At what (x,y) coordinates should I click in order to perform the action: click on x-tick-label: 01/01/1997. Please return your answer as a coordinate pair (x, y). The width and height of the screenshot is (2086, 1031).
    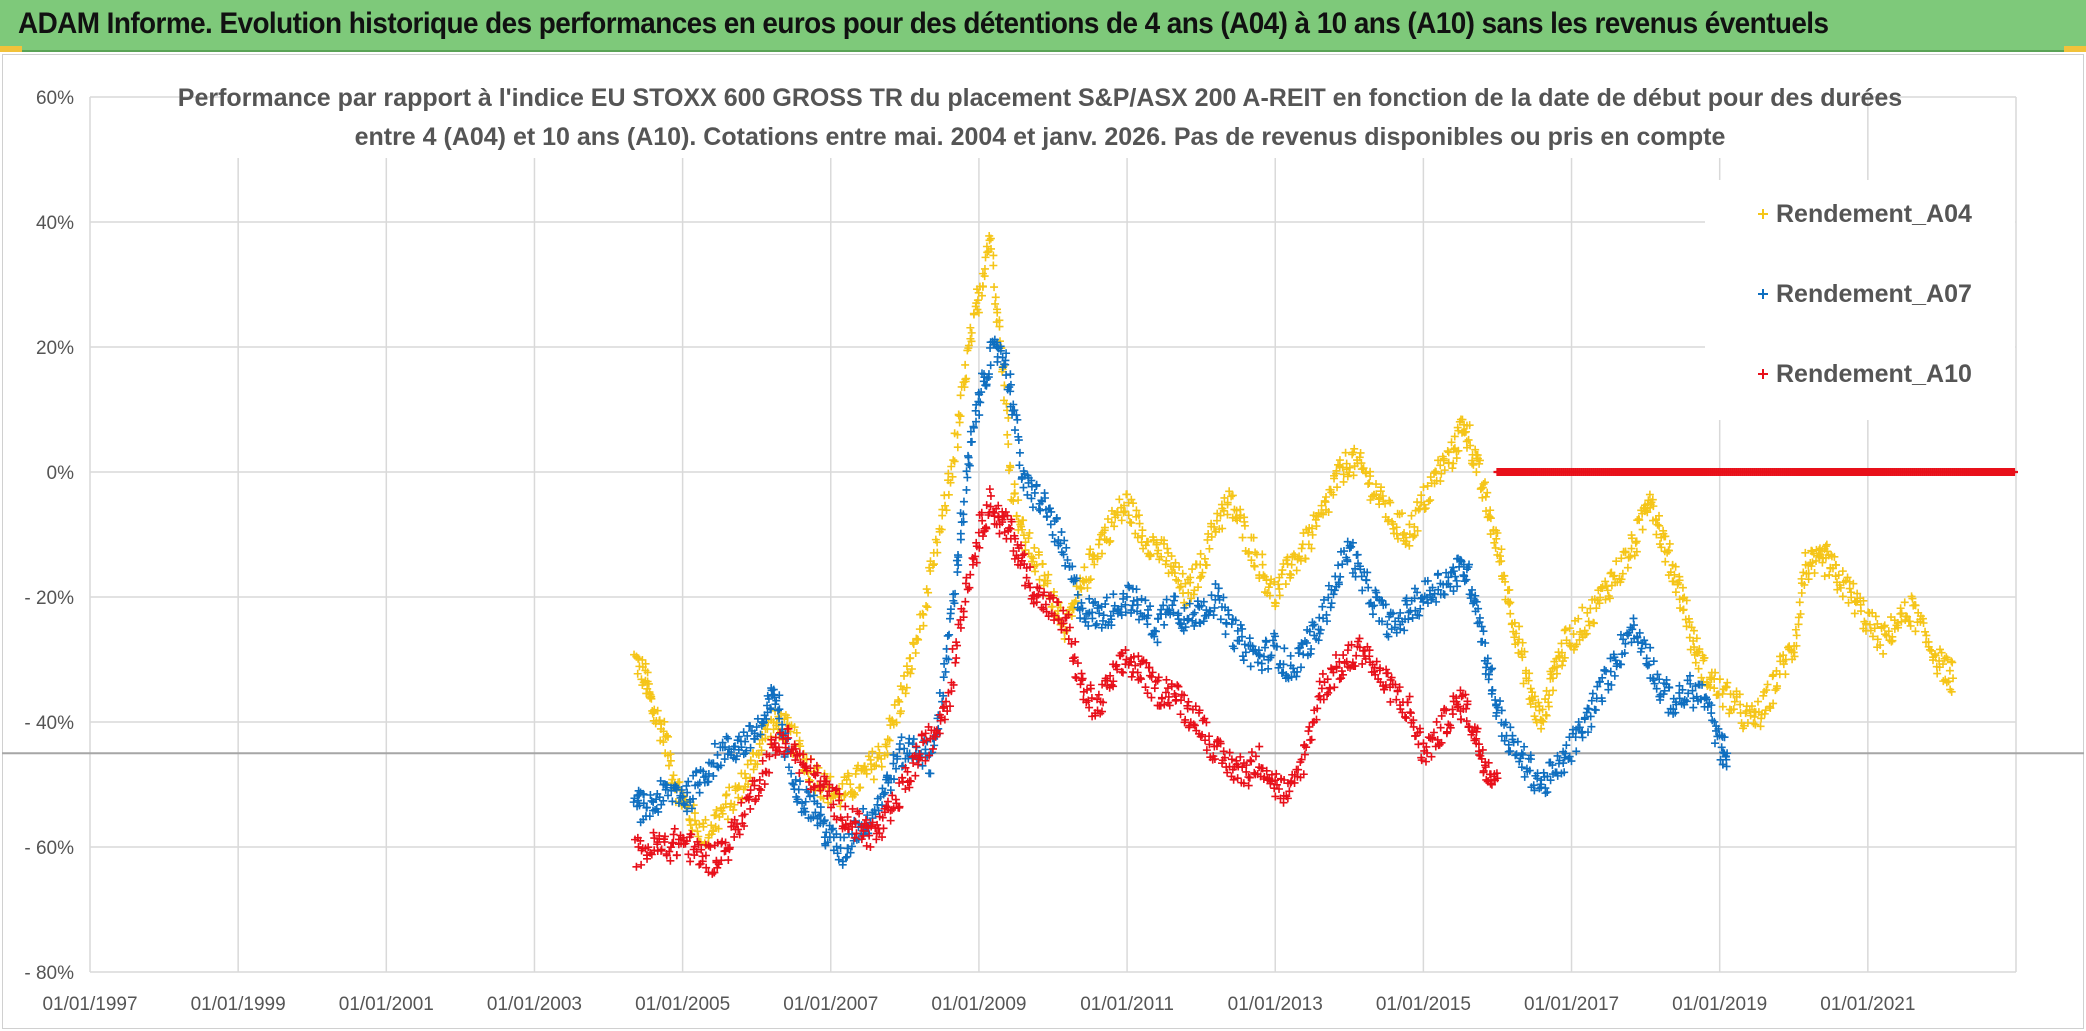
    Looking at the image, I should click on (89, 1004).